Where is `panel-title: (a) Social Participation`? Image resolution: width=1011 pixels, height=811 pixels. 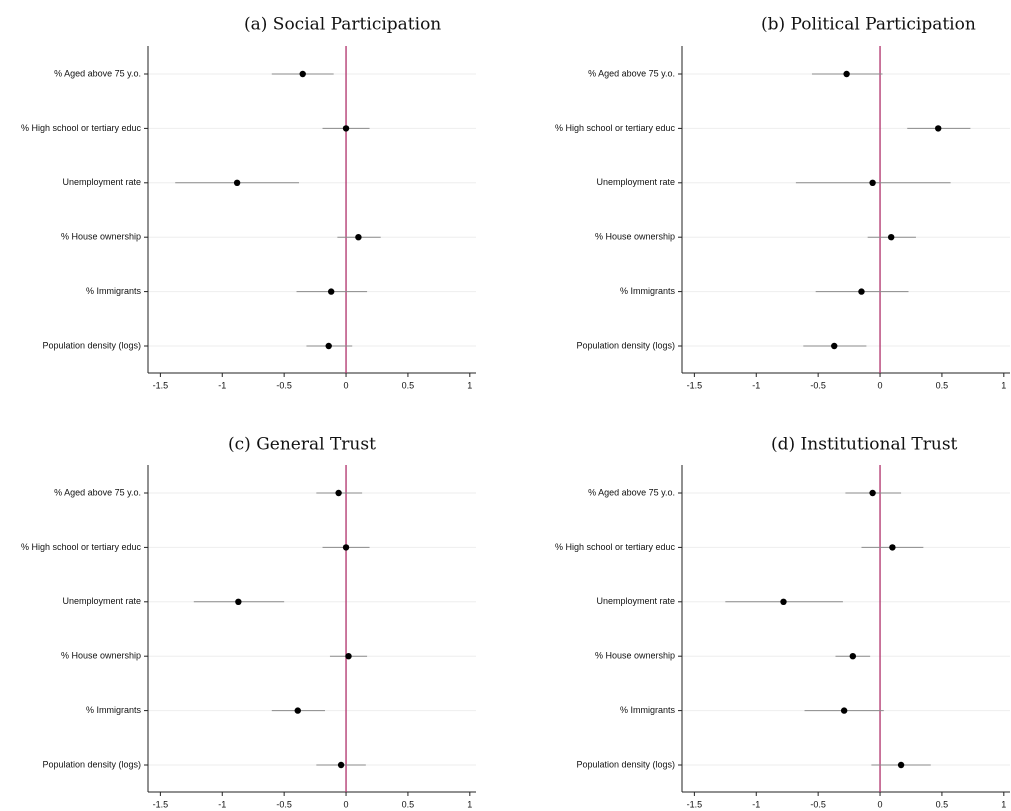
panel-title: (a) Social Participation is located at coordinates (342, 25).